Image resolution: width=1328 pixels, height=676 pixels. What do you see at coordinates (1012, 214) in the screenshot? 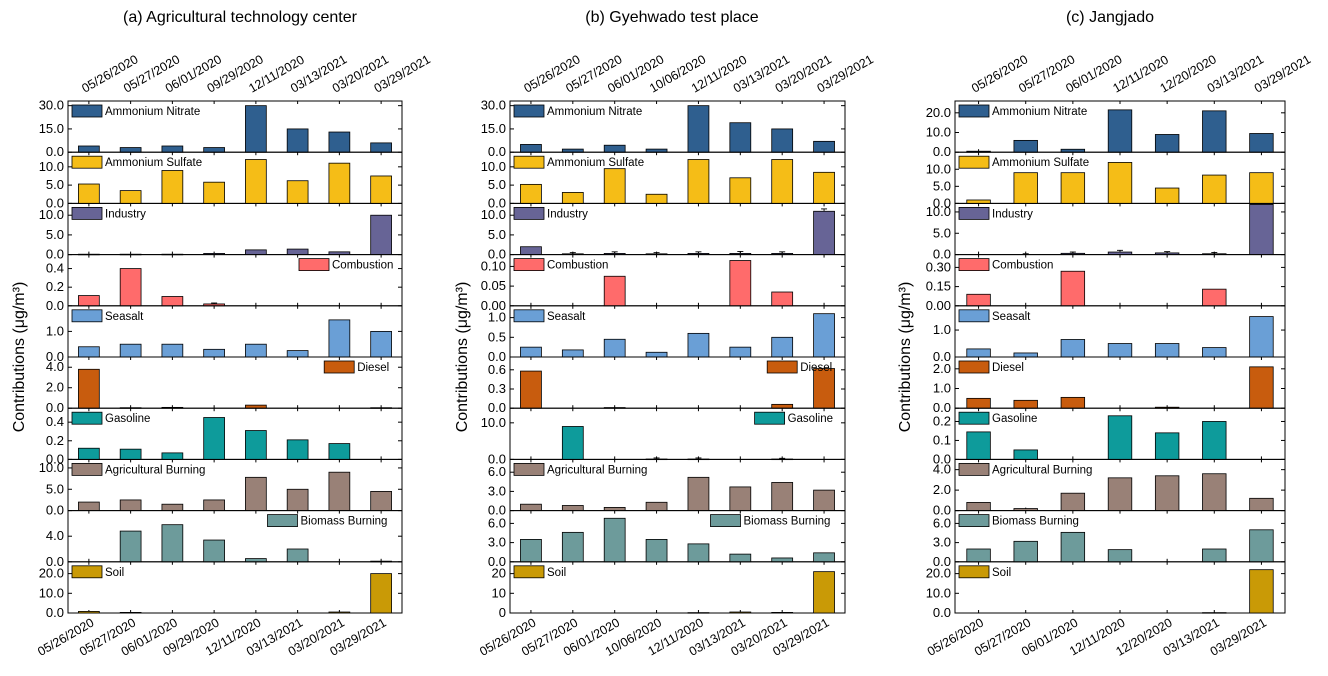
I see `legend-label: Industry` at bounding box center [1012, 214].